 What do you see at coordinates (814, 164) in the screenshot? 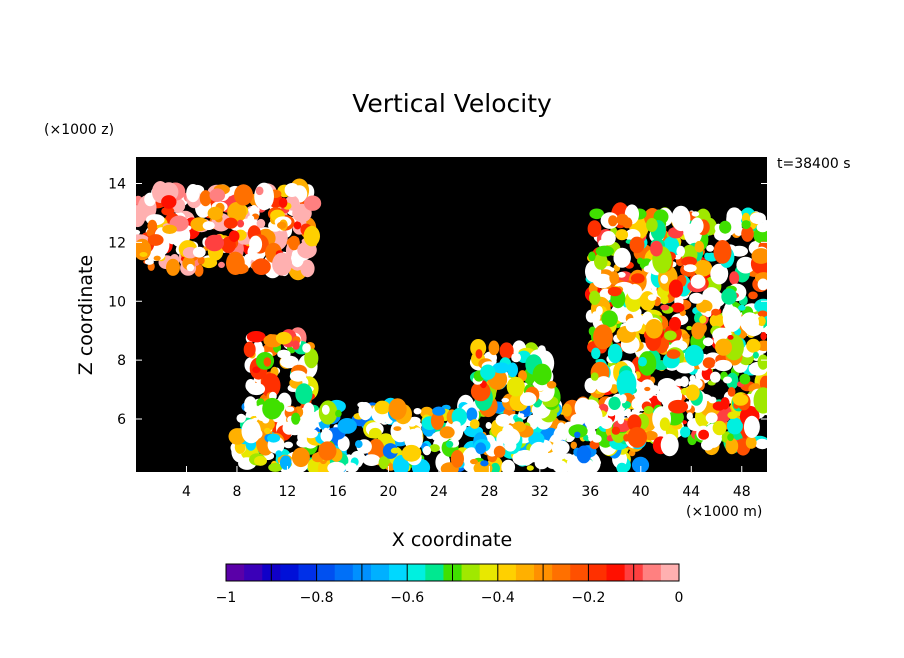
I see `time-label: t=38400 s` at bounding box center [814, 164].